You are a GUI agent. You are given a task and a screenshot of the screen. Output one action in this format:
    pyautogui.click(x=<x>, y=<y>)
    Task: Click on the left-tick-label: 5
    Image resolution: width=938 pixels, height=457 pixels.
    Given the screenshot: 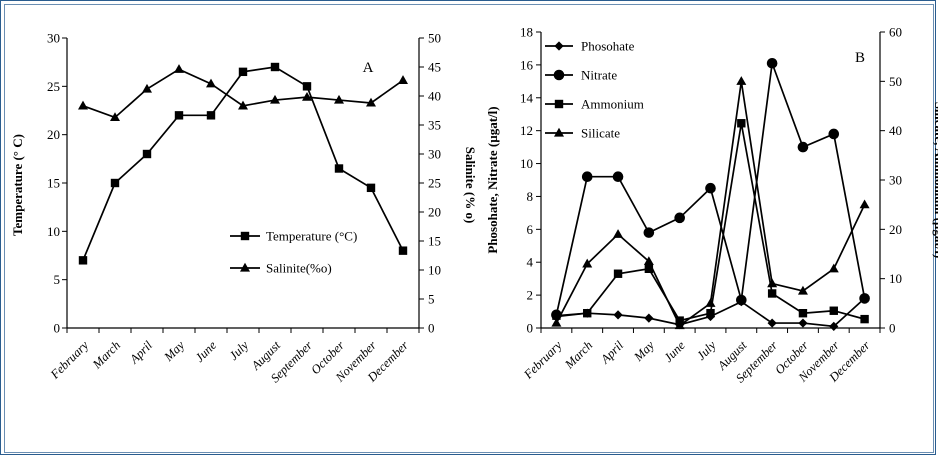 What is the action you would take?
    pyautogui.click(x=57, y=279)
    